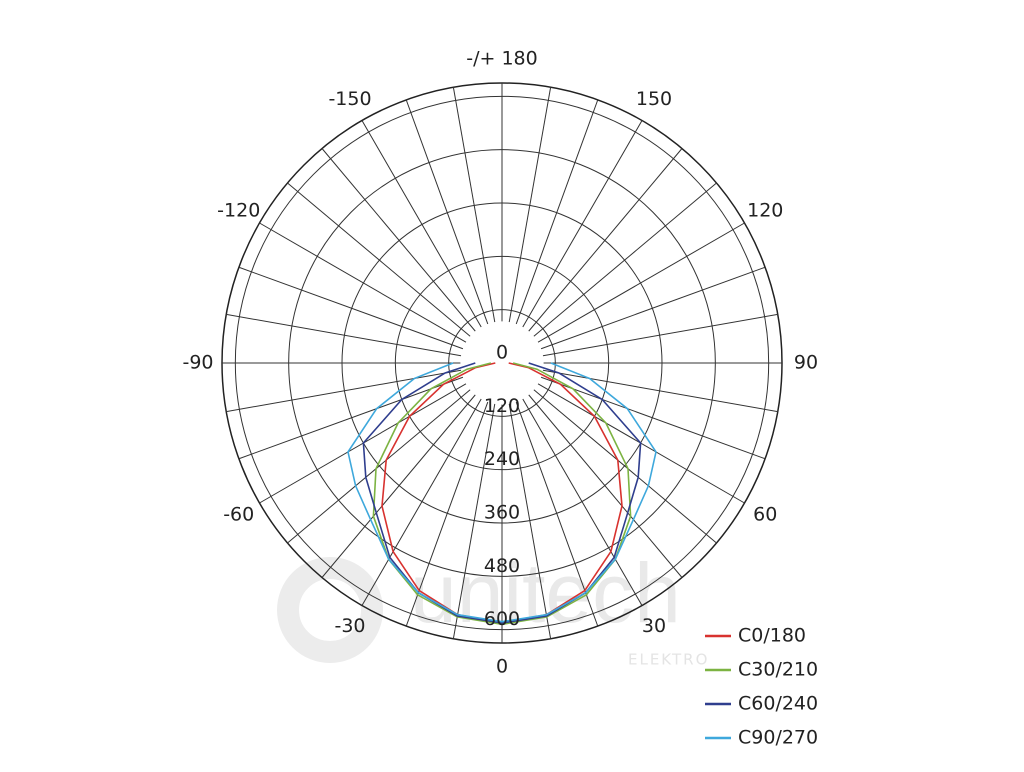  What do you see at coordinates (668, 660) in the screenshot?
I see `watermark-sub: ELEKTRO` at bounding box center [668, 660].